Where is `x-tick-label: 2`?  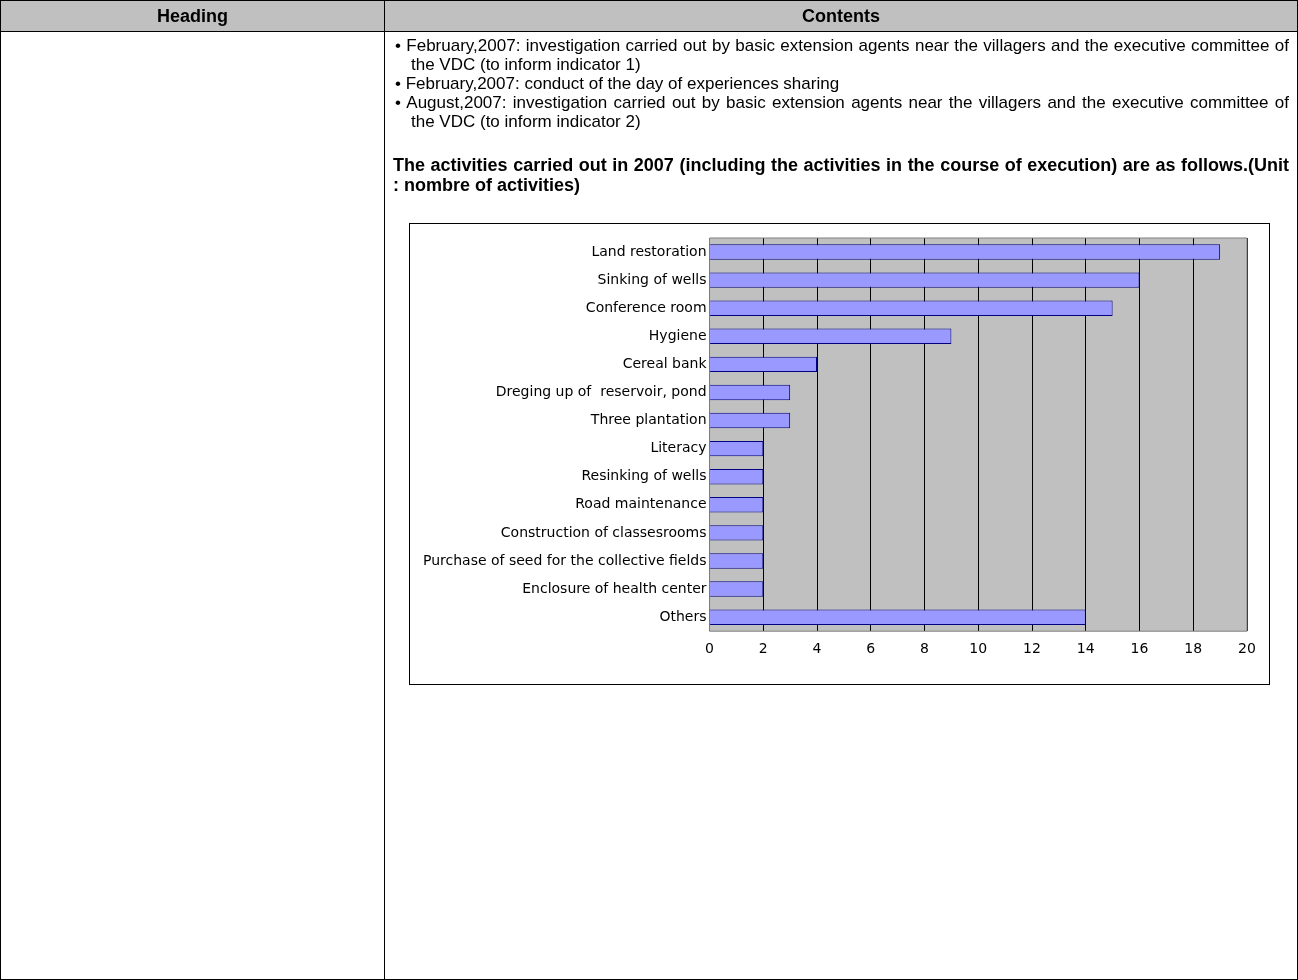 x-tick-label: 2 is located at coordinates (763, 648).